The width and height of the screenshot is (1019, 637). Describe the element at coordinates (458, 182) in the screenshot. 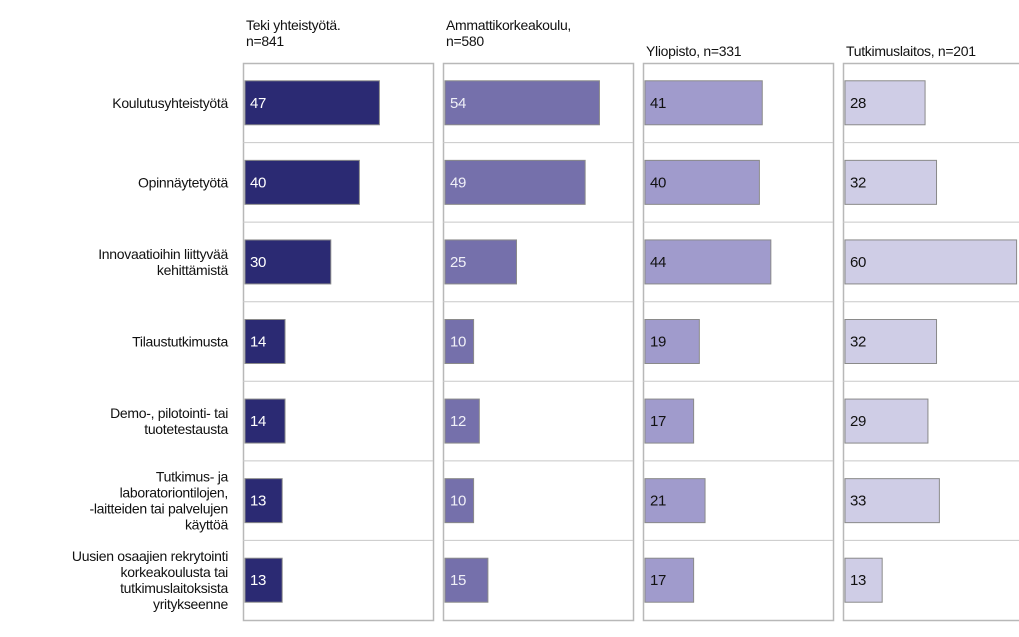

I see `value-label: 49` at that location.